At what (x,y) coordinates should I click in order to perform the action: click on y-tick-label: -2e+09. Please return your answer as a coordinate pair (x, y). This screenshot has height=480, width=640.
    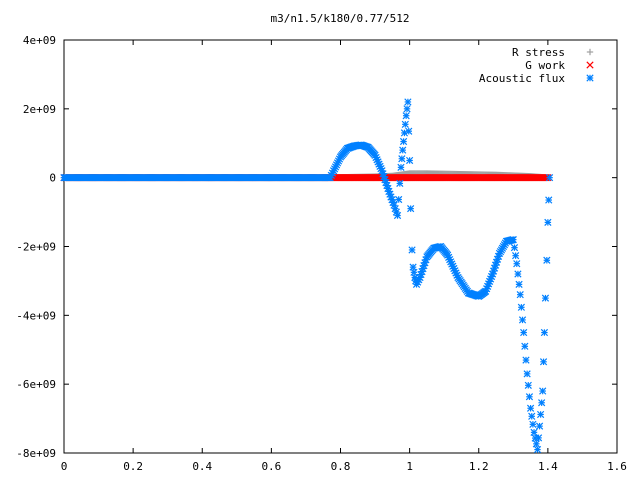
    Looking at the image, I should click on (36, 247).